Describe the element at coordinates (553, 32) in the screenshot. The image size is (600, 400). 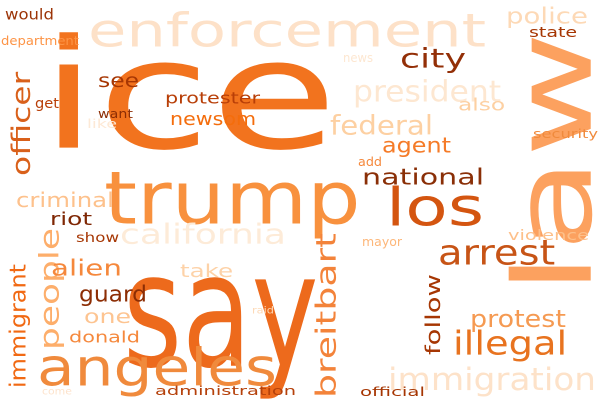
I see `word-state: state` at that location.